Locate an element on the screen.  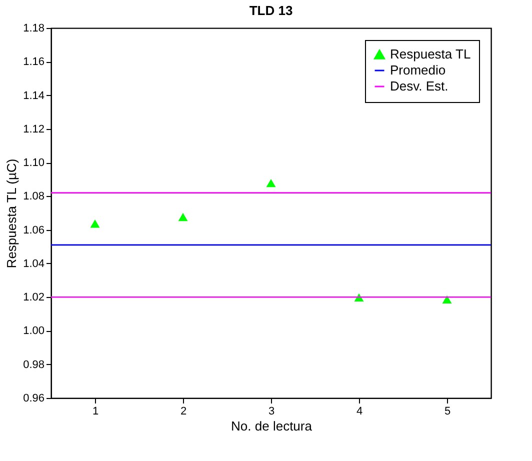
y-axis-title: Respuesta TL (µC) is located at coordinates (12, 213).